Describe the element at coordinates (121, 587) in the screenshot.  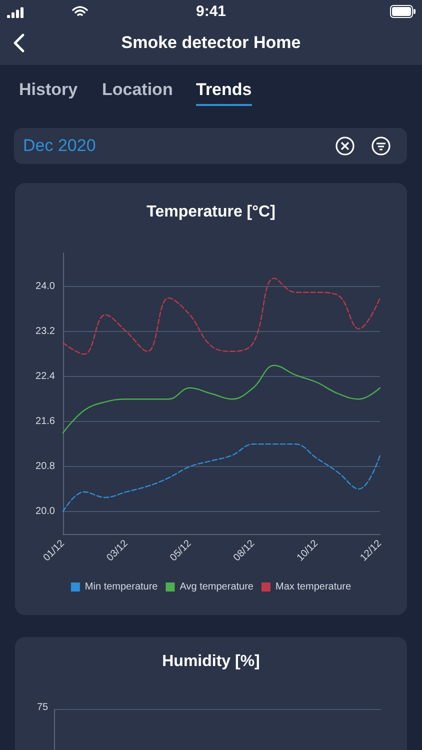
I see `legend-label: Min temperature` at that location.